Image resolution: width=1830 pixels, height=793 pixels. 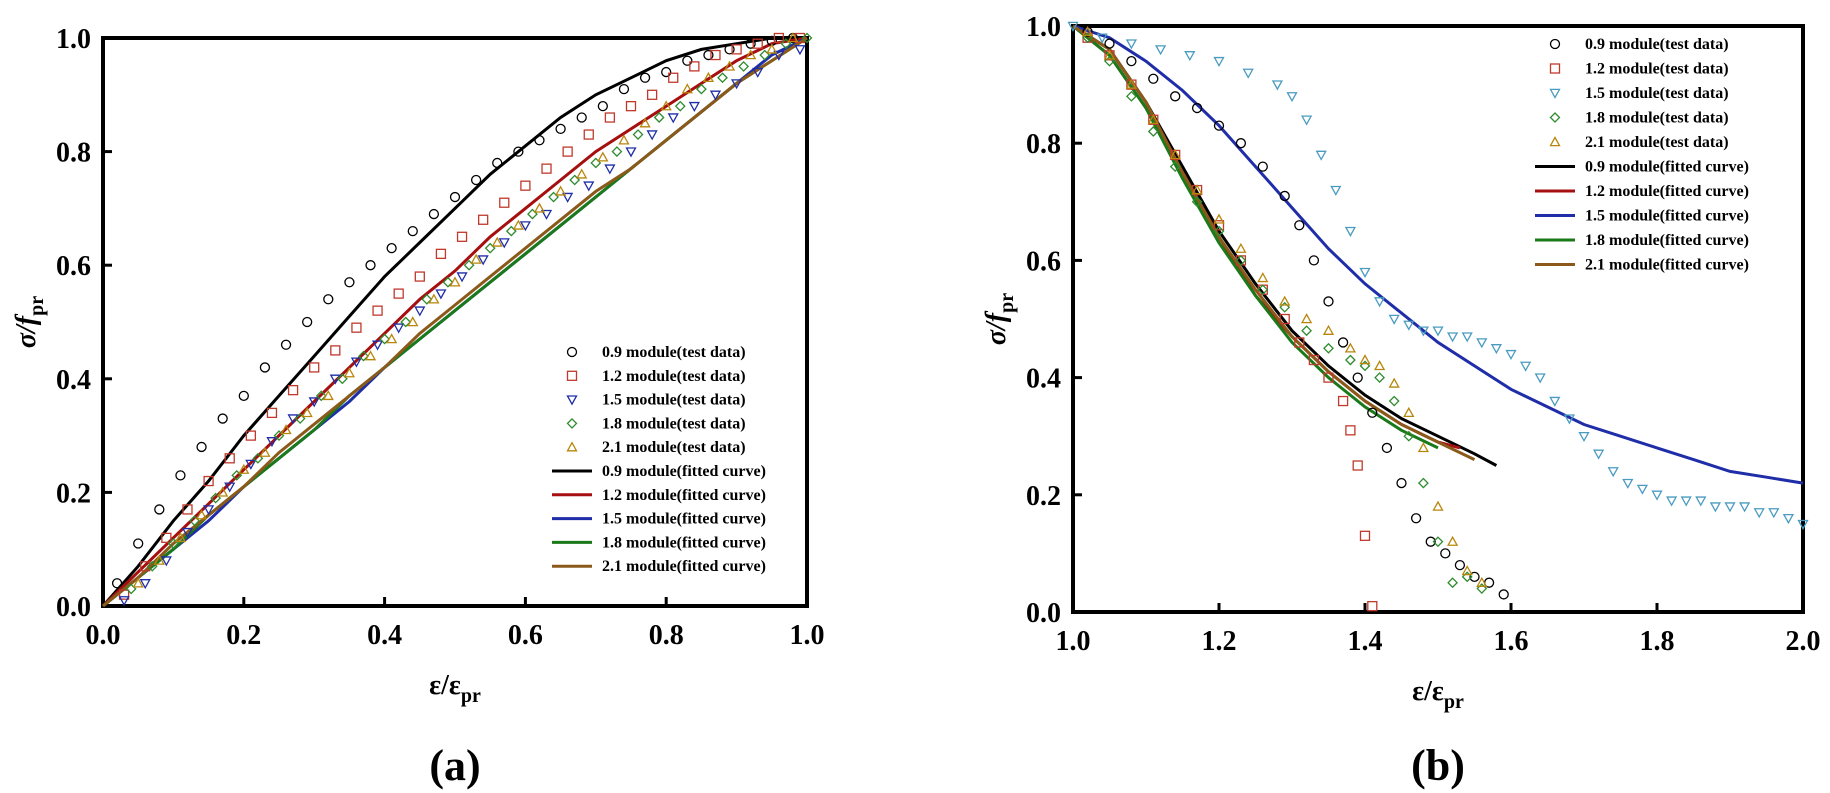 What do you see at coordinates (1657, 641) in the screenshot?
I see `x-tick-label: 1.8` at bounding box center [1657, 641].